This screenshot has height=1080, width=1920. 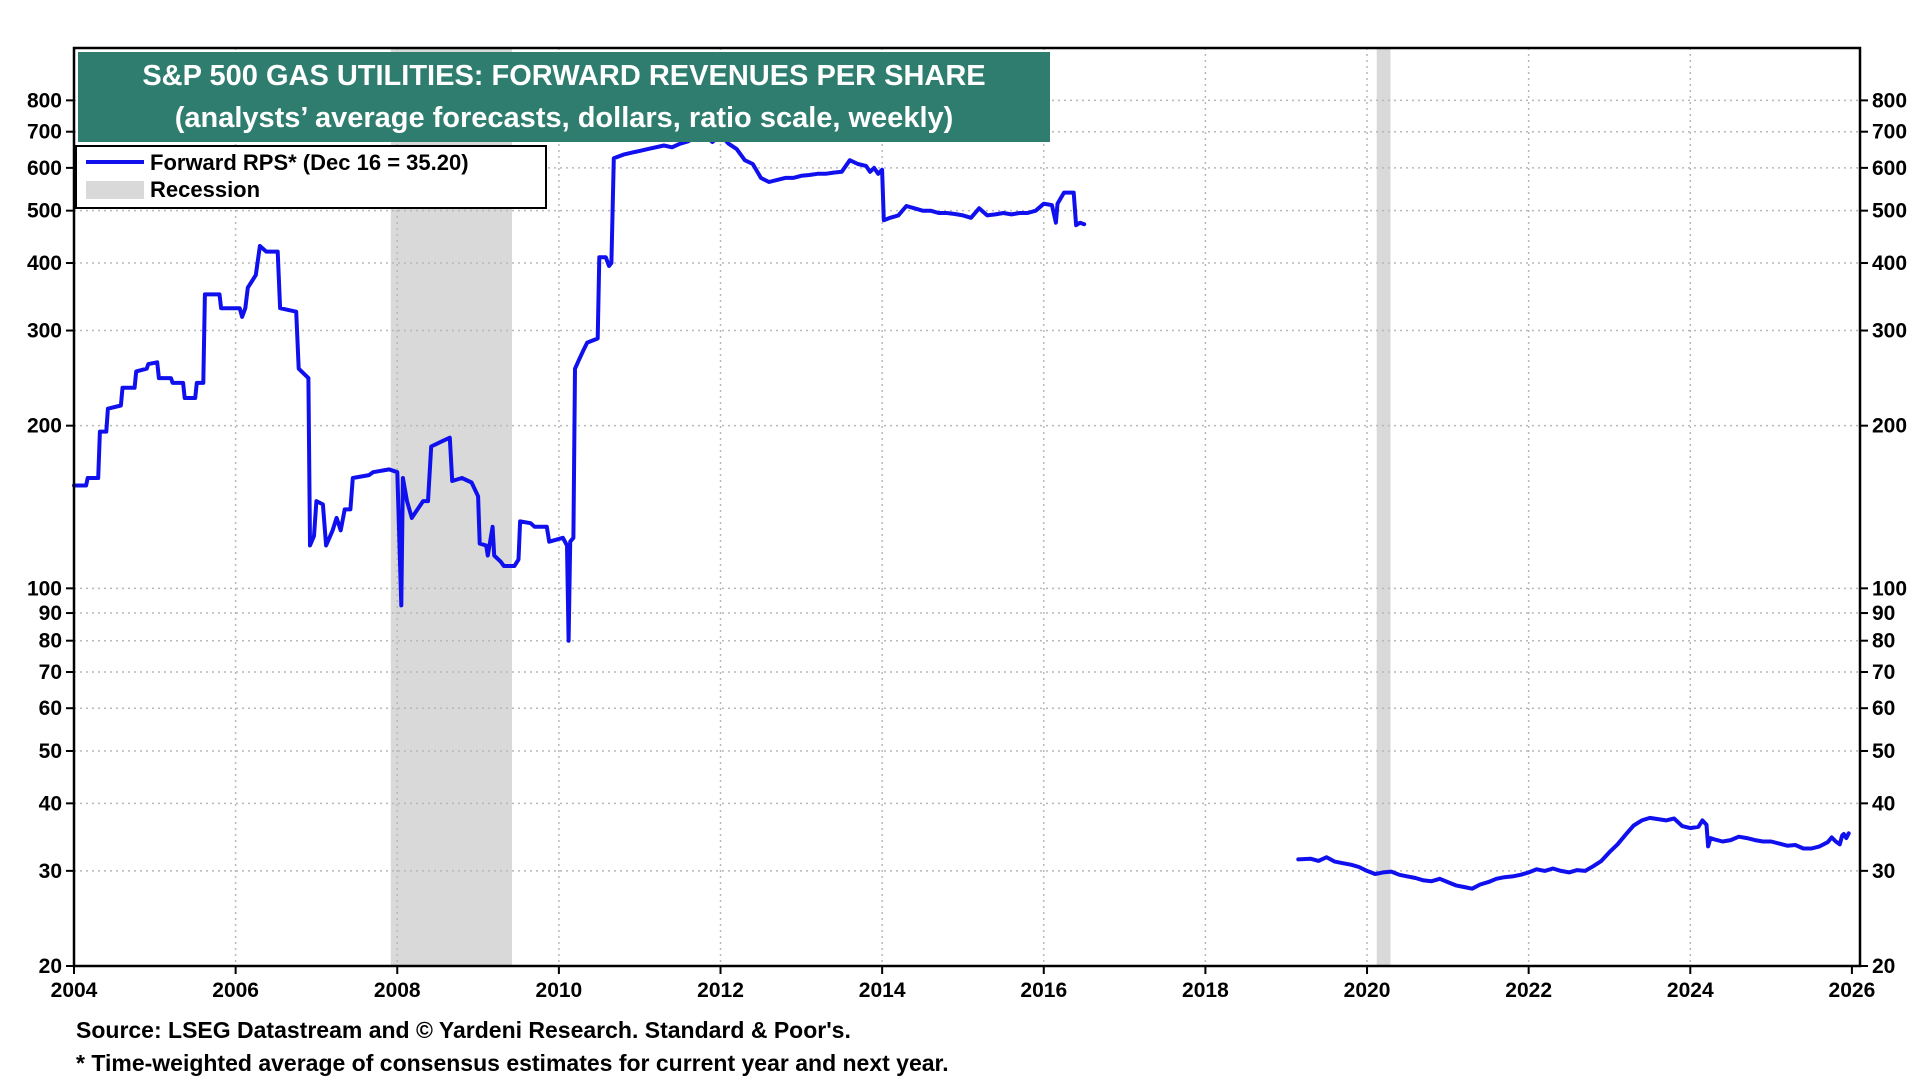 I want to click on y-tick-label-left-60: 60, so click(x=50, y=708).